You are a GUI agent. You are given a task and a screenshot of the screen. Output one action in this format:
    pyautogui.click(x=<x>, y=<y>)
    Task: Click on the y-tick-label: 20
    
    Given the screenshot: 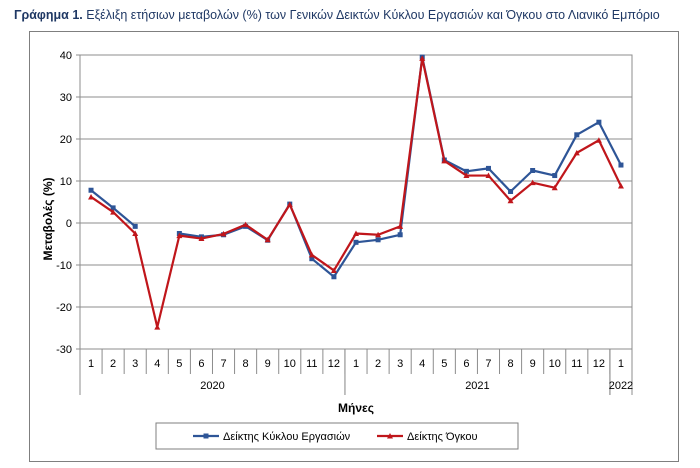 What is the action you would take?
    pyautogui.click(x=66, y=140)
    